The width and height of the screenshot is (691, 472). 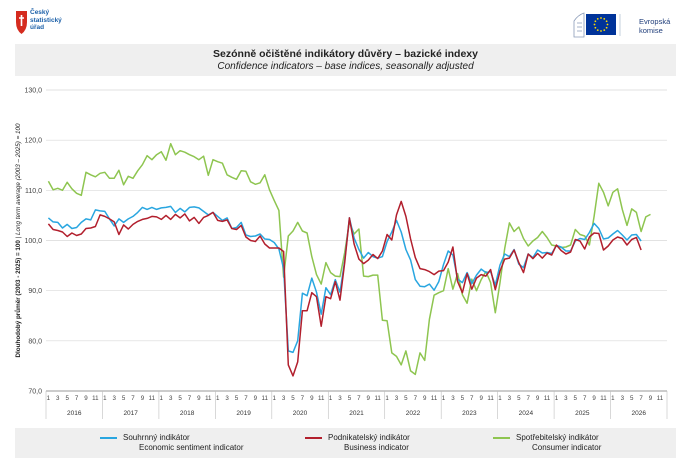 I want to click on y-axis-label-cz: Dlouhodobý průměr (2003 - 2025) = 100, so click(x=18, y=299).